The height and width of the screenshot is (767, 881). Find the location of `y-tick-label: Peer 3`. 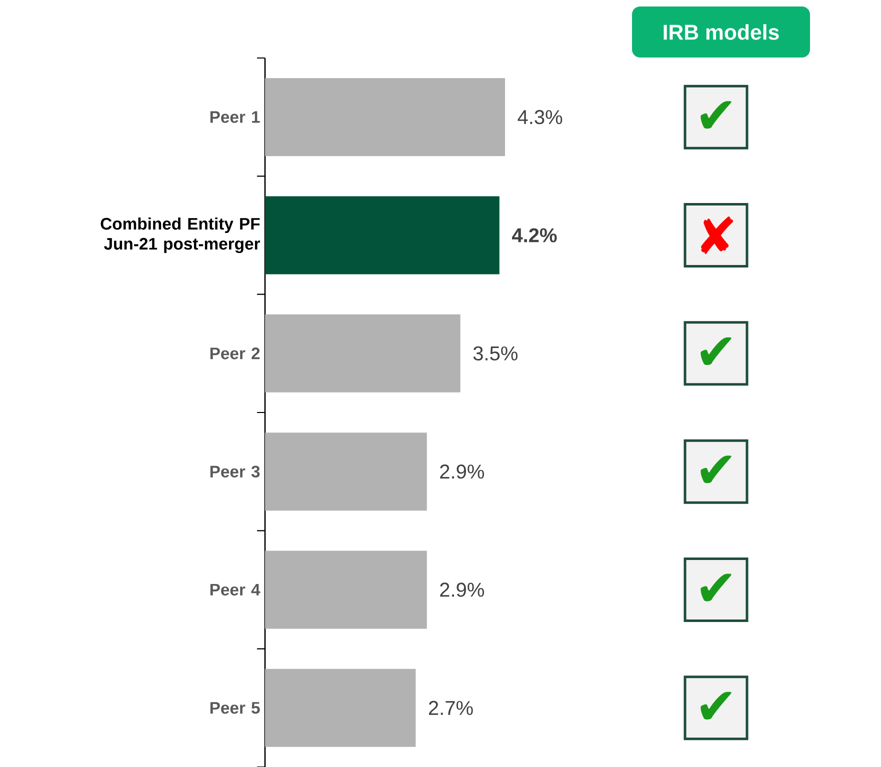

y-tick-label: Peer 3 is located at coordinates (235, 472).